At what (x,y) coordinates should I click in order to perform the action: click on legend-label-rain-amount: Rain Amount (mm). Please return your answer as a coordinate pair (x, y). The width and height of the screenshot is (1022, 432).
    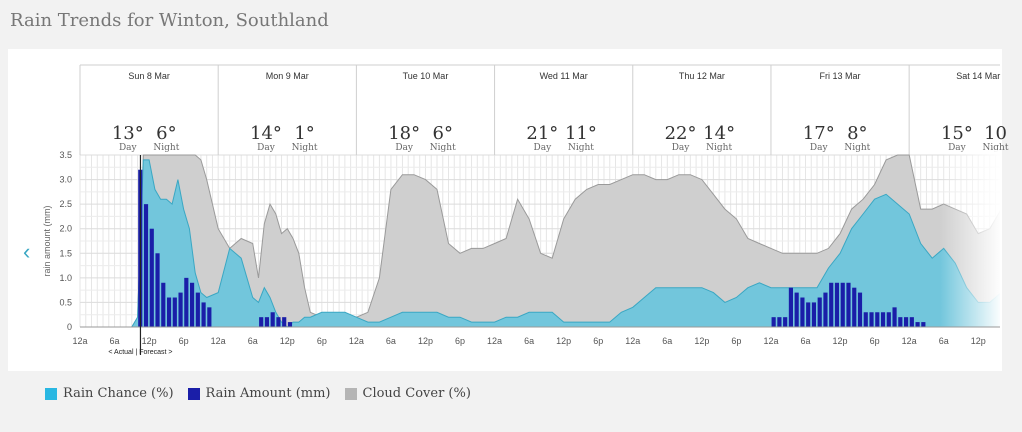
    Looking at the image, I should click on (268, 393).